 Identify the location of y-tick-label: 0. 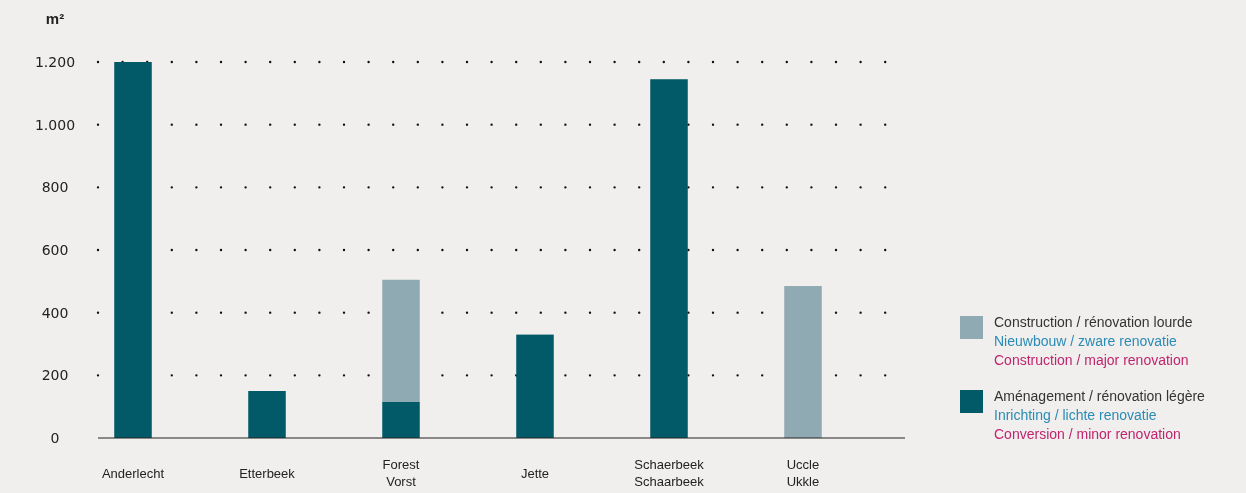
(55, 438).